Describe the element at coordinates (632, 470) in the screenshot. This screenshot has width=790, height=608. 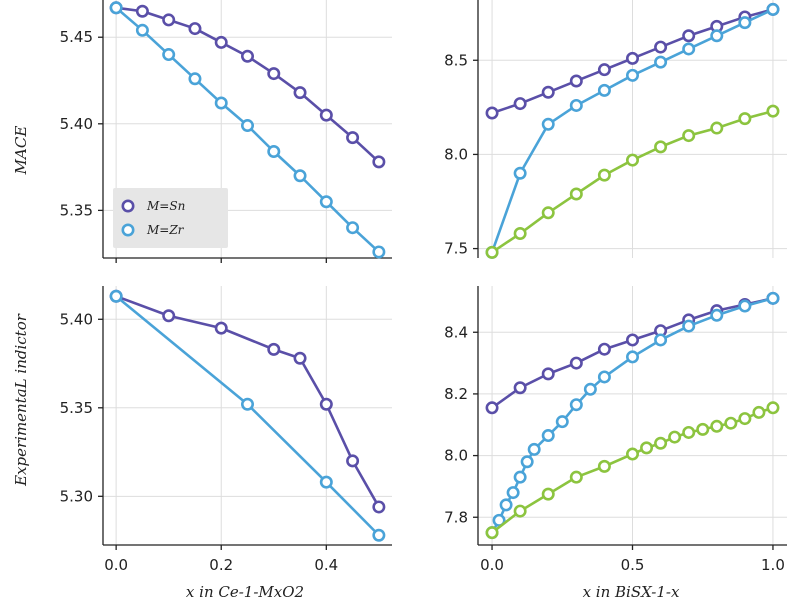
I see `series-line-bi` at that location.